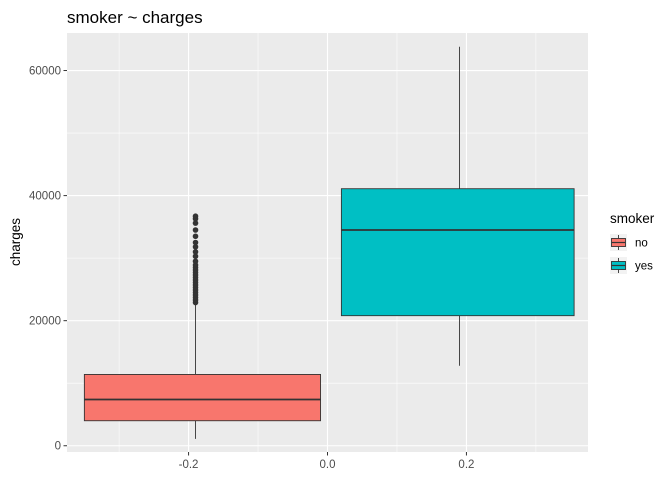 This screenshot has height=485, width=672. I want to click on x-tick-label: 0.2, so click(466, 465).